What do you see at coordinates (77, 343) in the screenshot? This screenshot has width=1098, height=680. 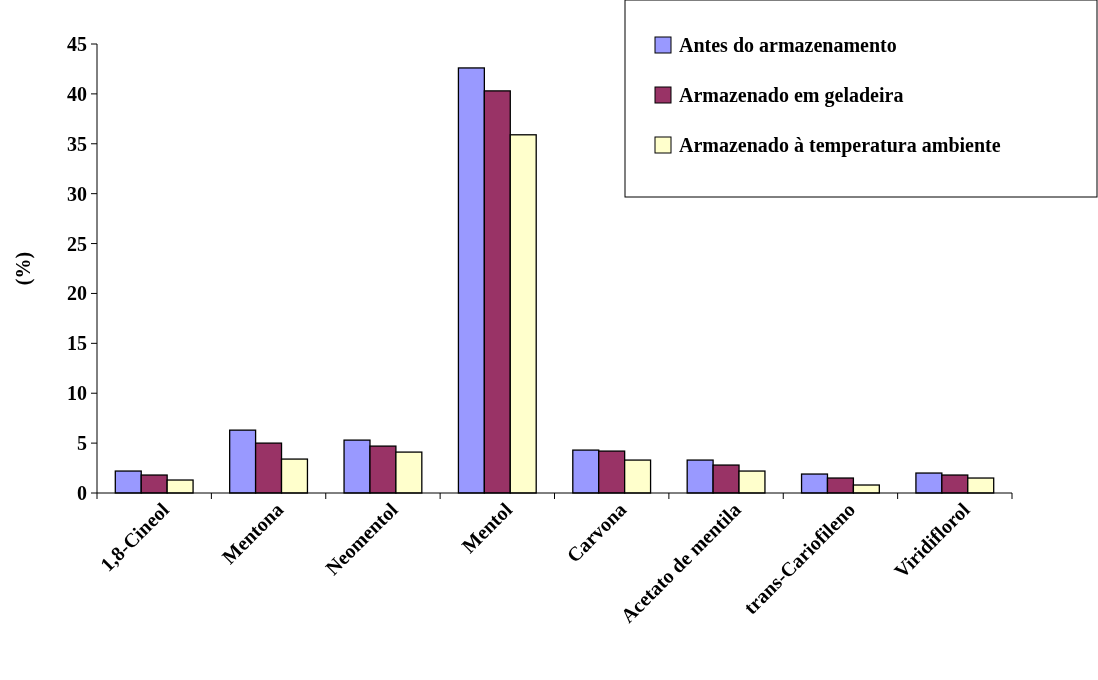 I see `y-tick-label: 15` at bounding box center [77, 343].